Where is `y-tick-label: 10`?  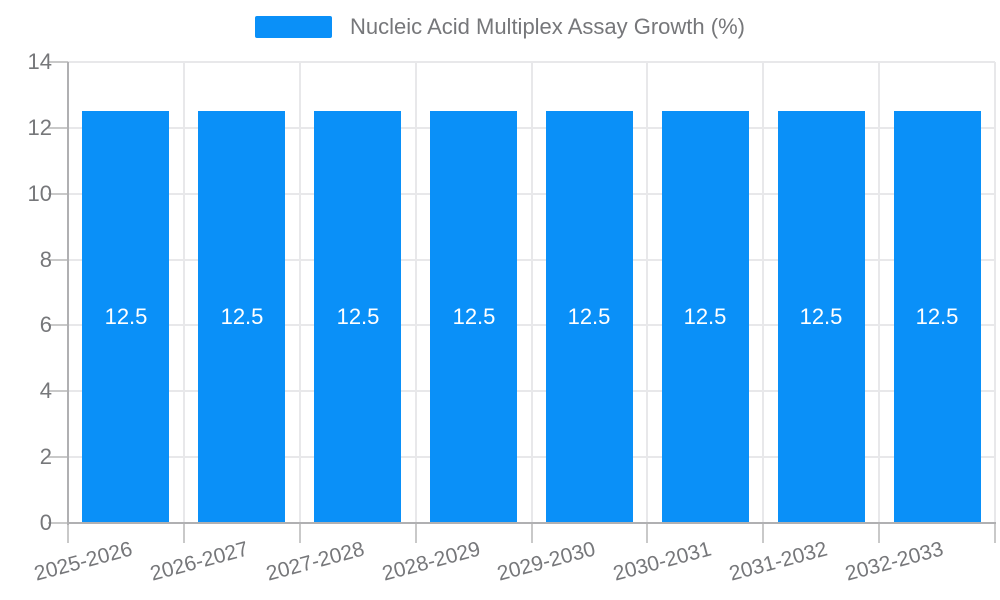
y-tick-label: 10 is located at coordinates (39, 193).